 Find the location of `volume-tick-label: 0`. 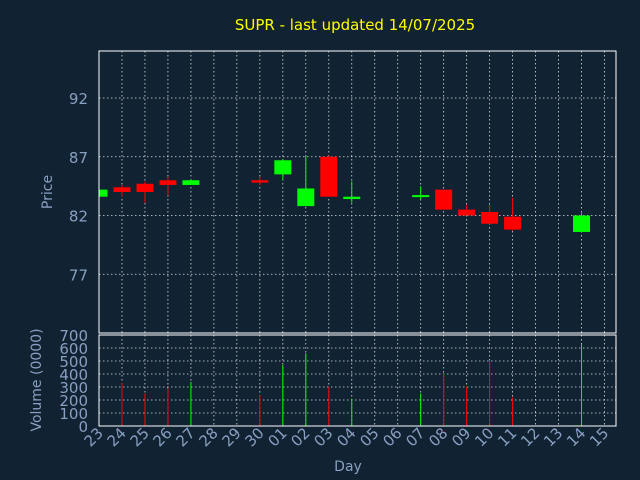

volume-tick-label: 0 is located at coordinates (83, 427).